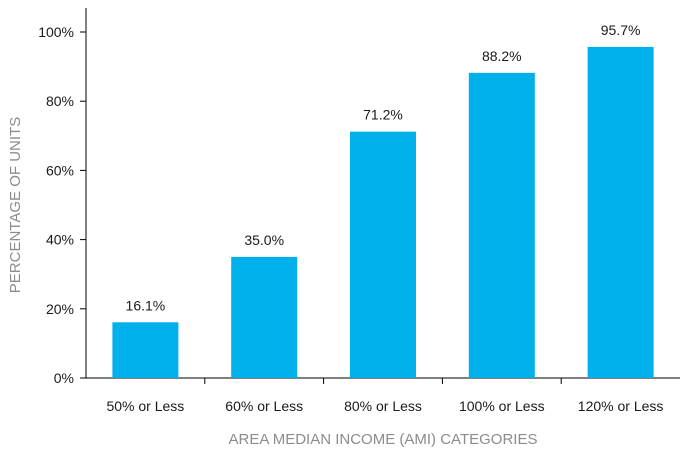 The height and width of the screenshot is (453, 681). Describe the element at coordinates (383, 439) in the screenshot. I see `x-axis-title: AREA MEDIAN INCOME (AMI) CATEGORIES` at that location.